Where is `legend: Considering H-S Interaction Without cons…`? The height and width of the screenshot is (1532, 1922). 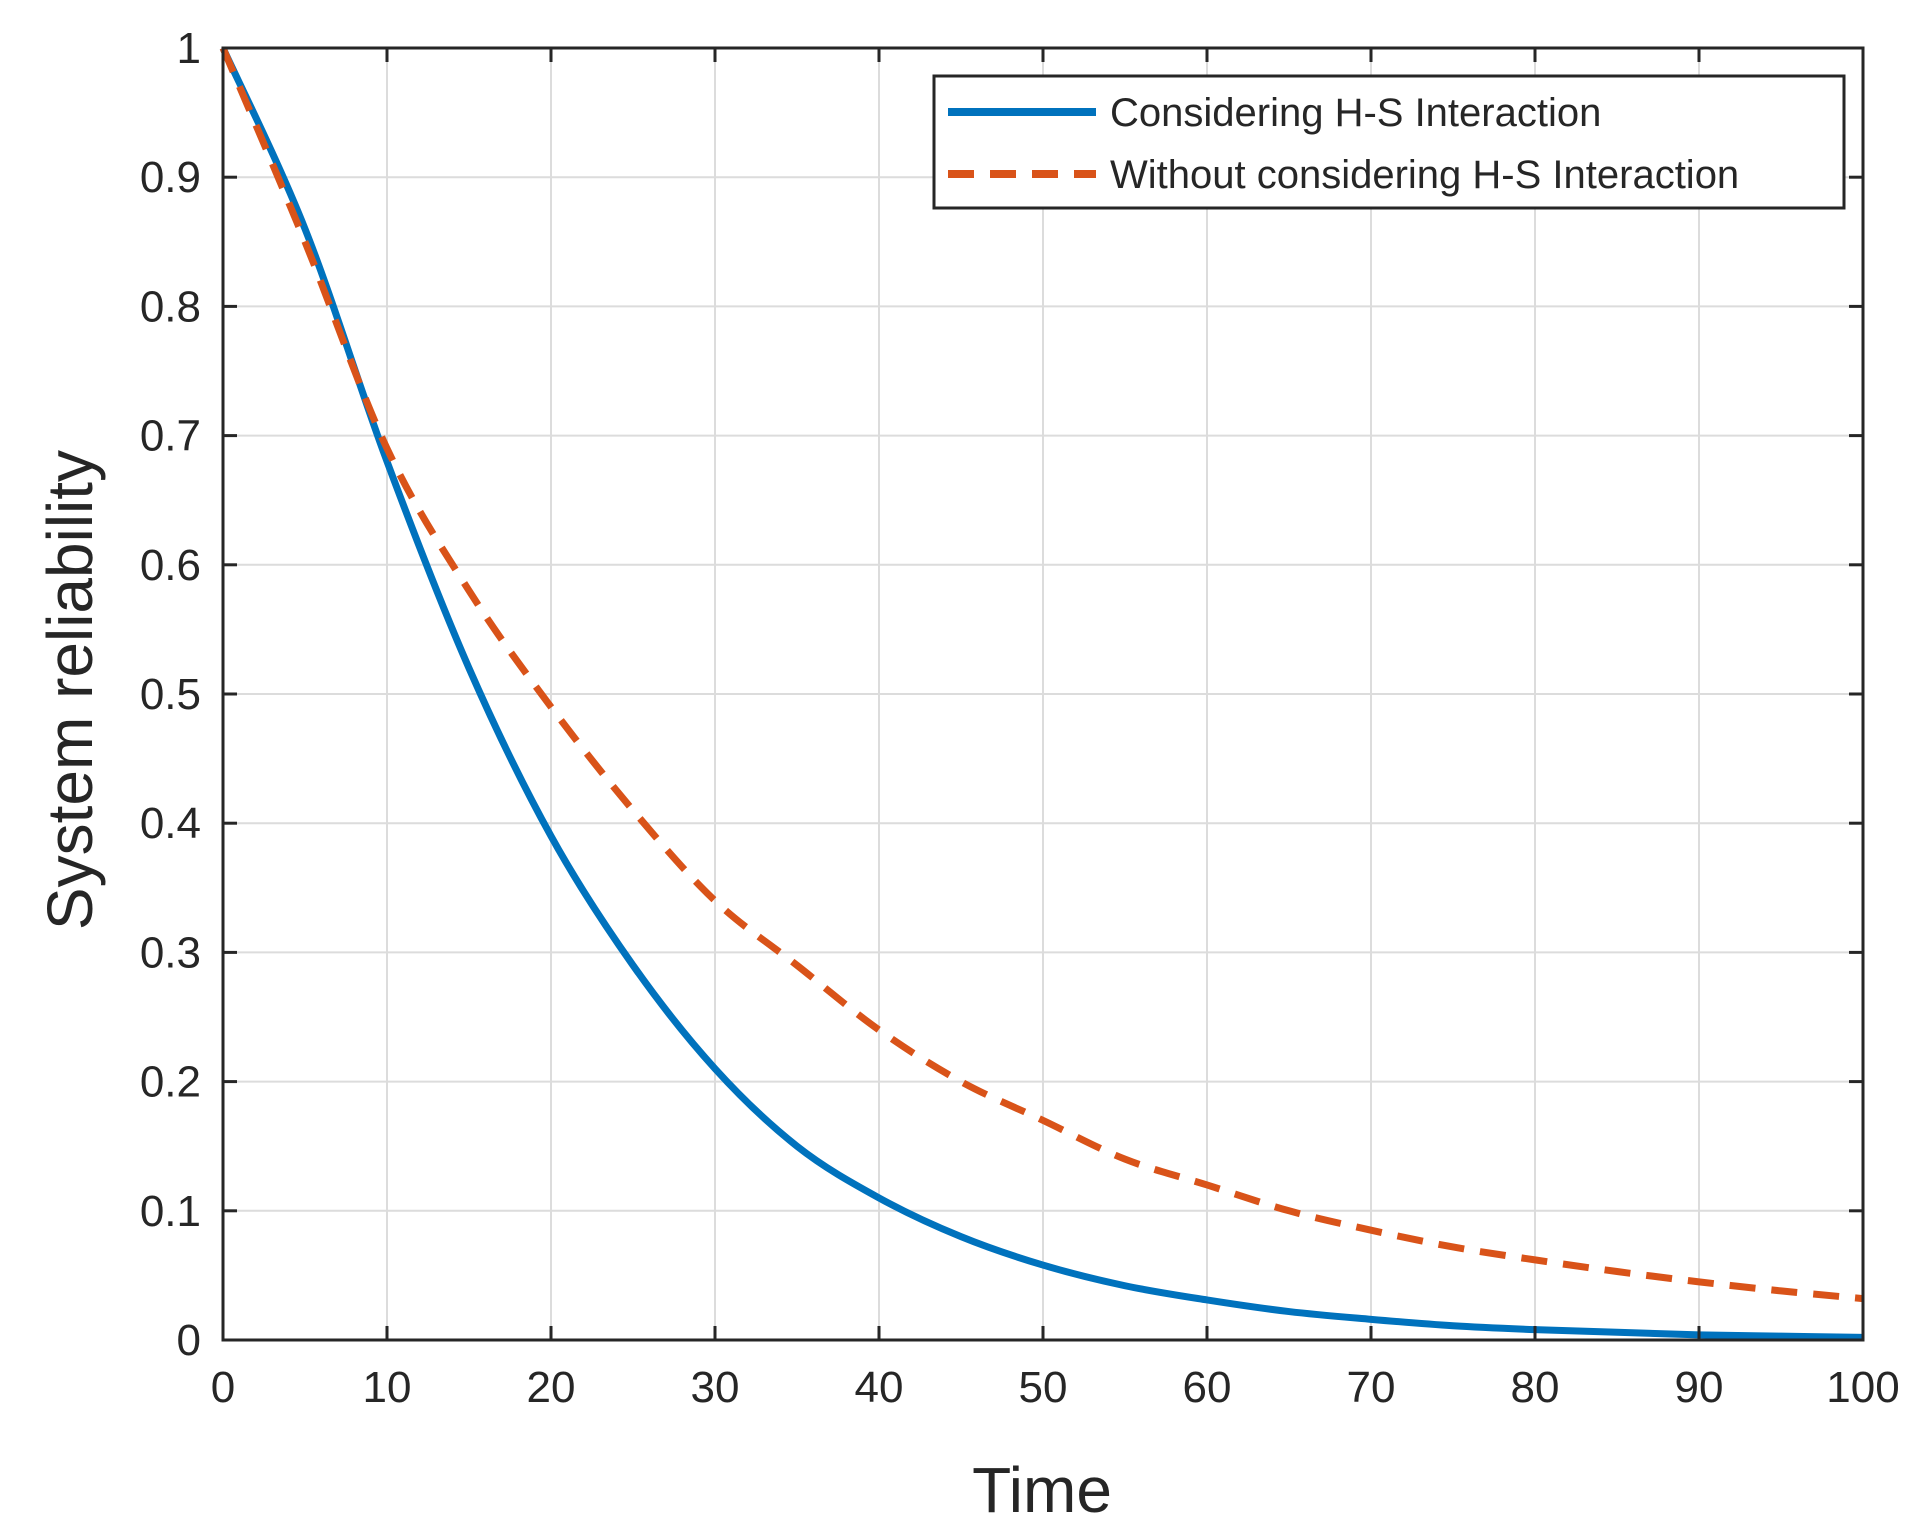 legend: Considering H-S Interaction Without cons… is located at coordinates (1389, 142).